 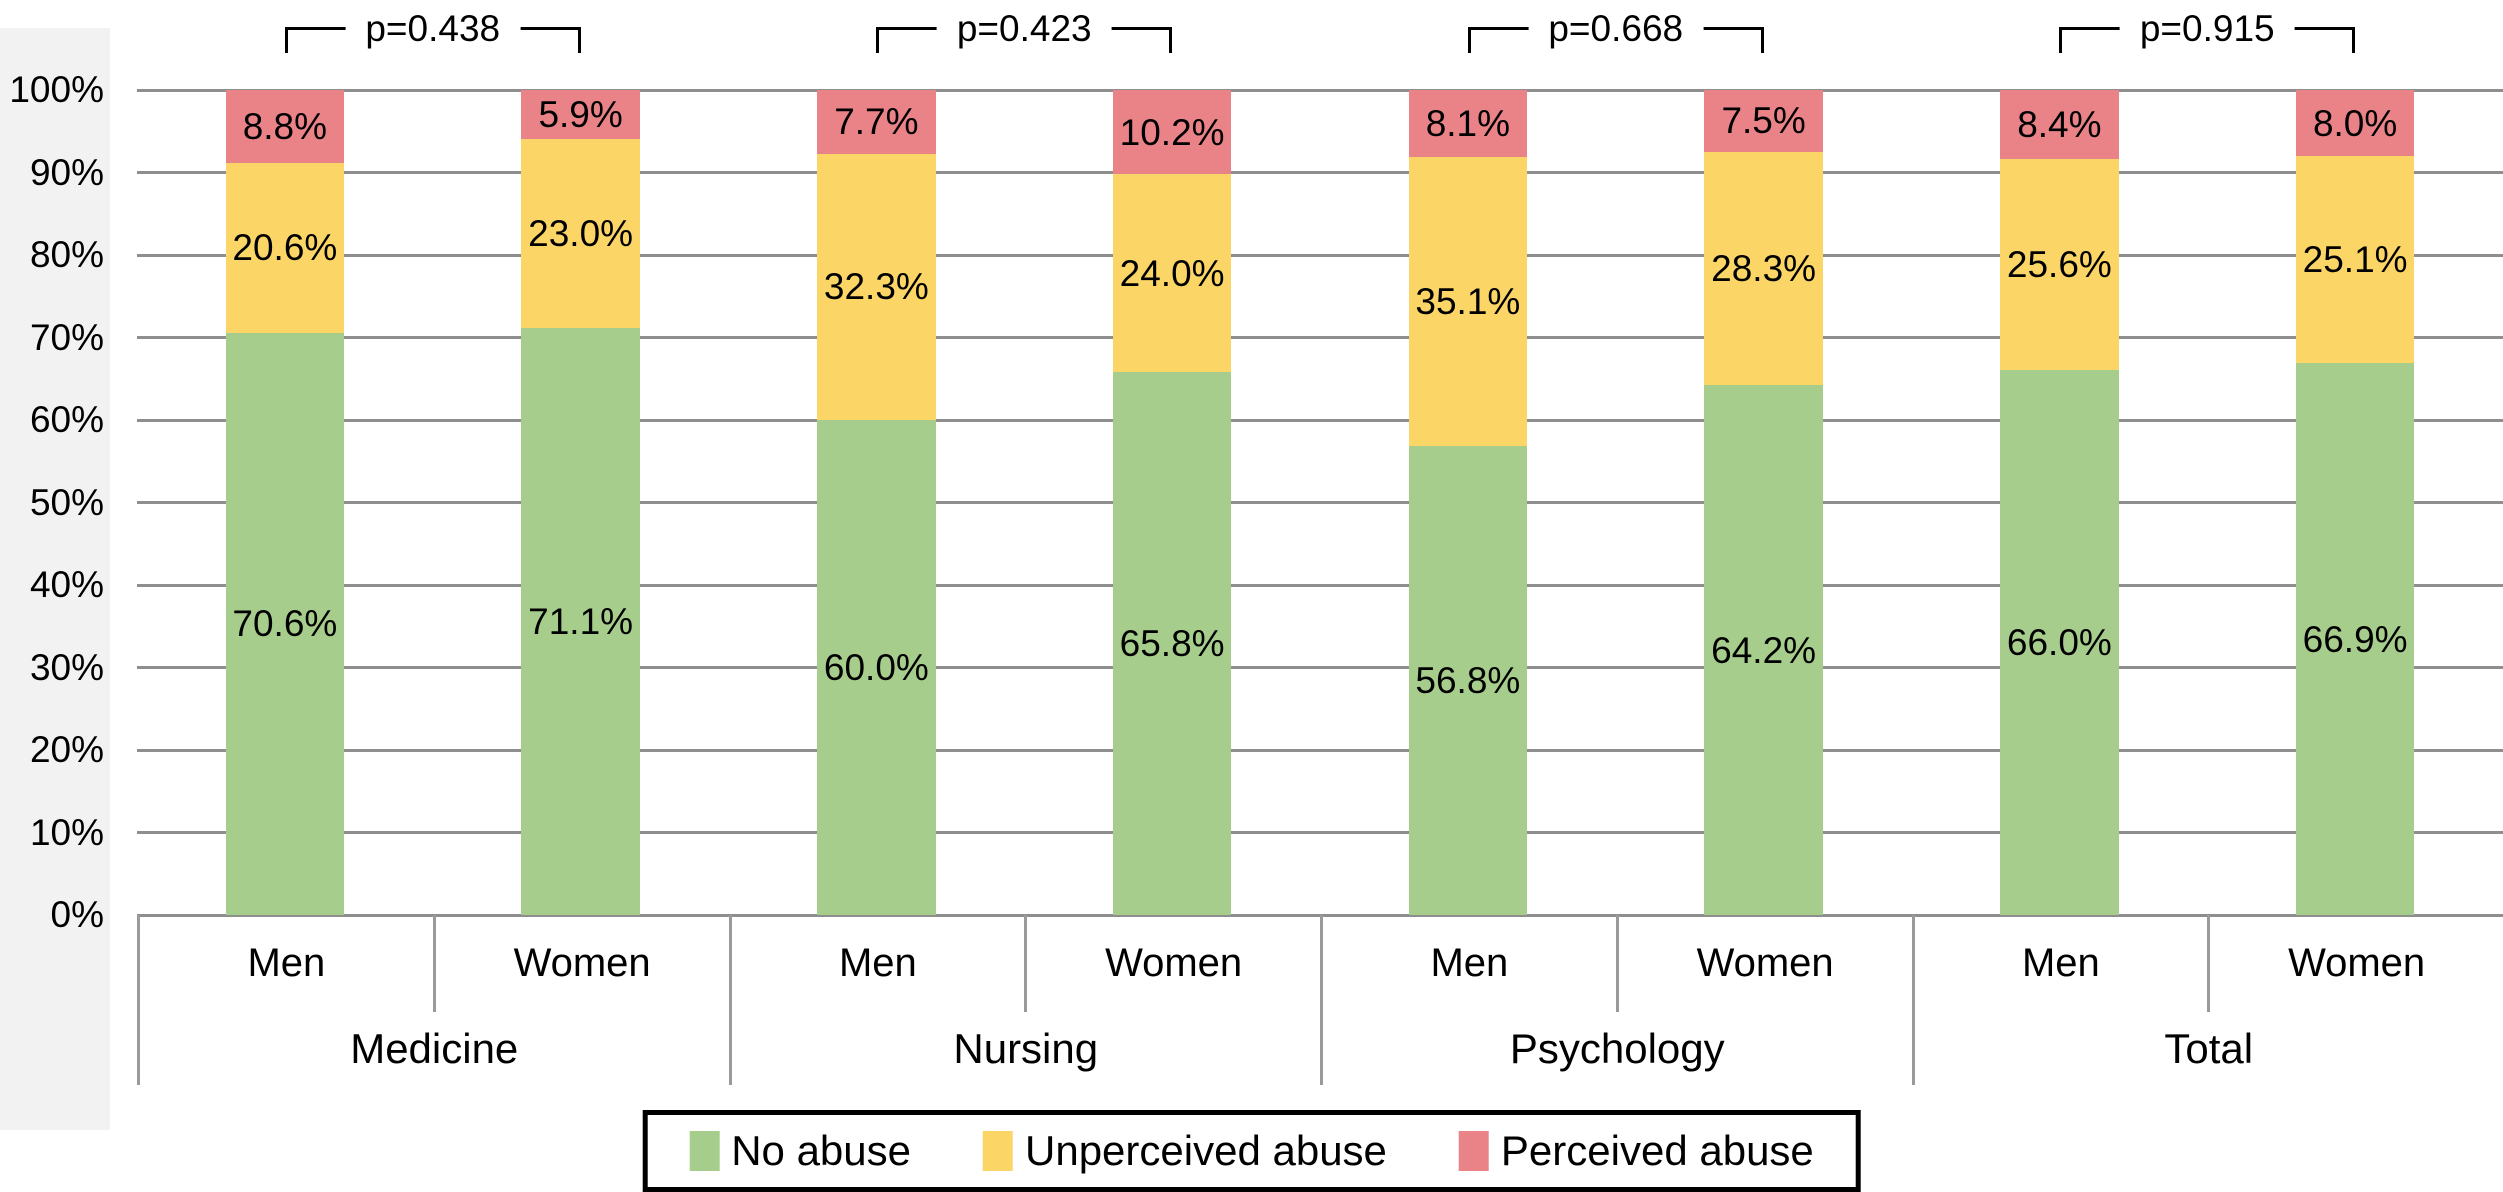 I want to click on bar-segment-unperceived-abuse: 24.0%, so click(x=1172, y=273).